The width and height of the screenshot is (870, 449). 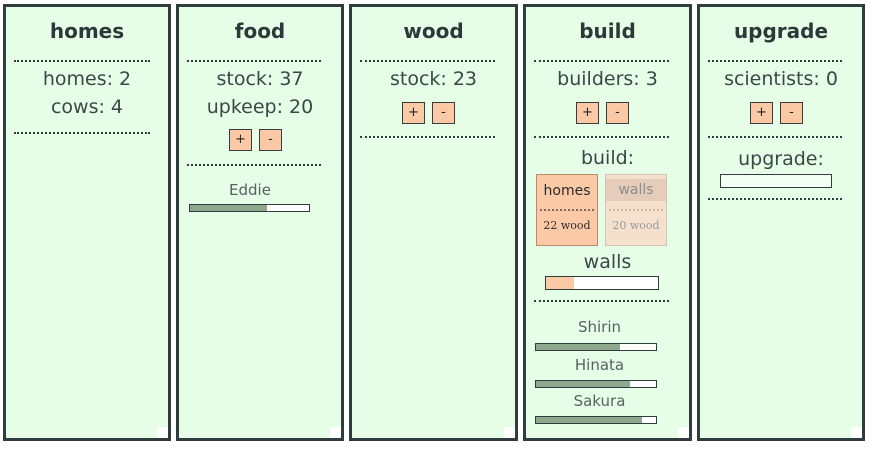 What do you see at coordinates (260, 107) in the screenshot?
I see `food-upkeep: upkeep: 20` at bounding box center [260, 107].